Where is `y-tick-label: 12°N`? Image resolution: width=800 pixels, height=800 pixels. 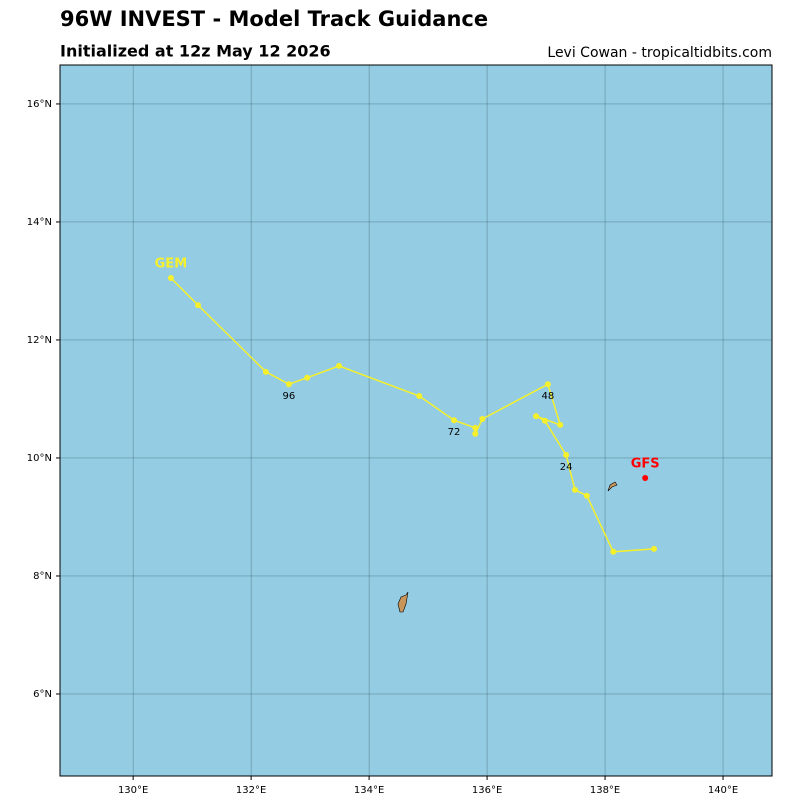 y-tick-label: 12°N is located at coordinates (39, 340).